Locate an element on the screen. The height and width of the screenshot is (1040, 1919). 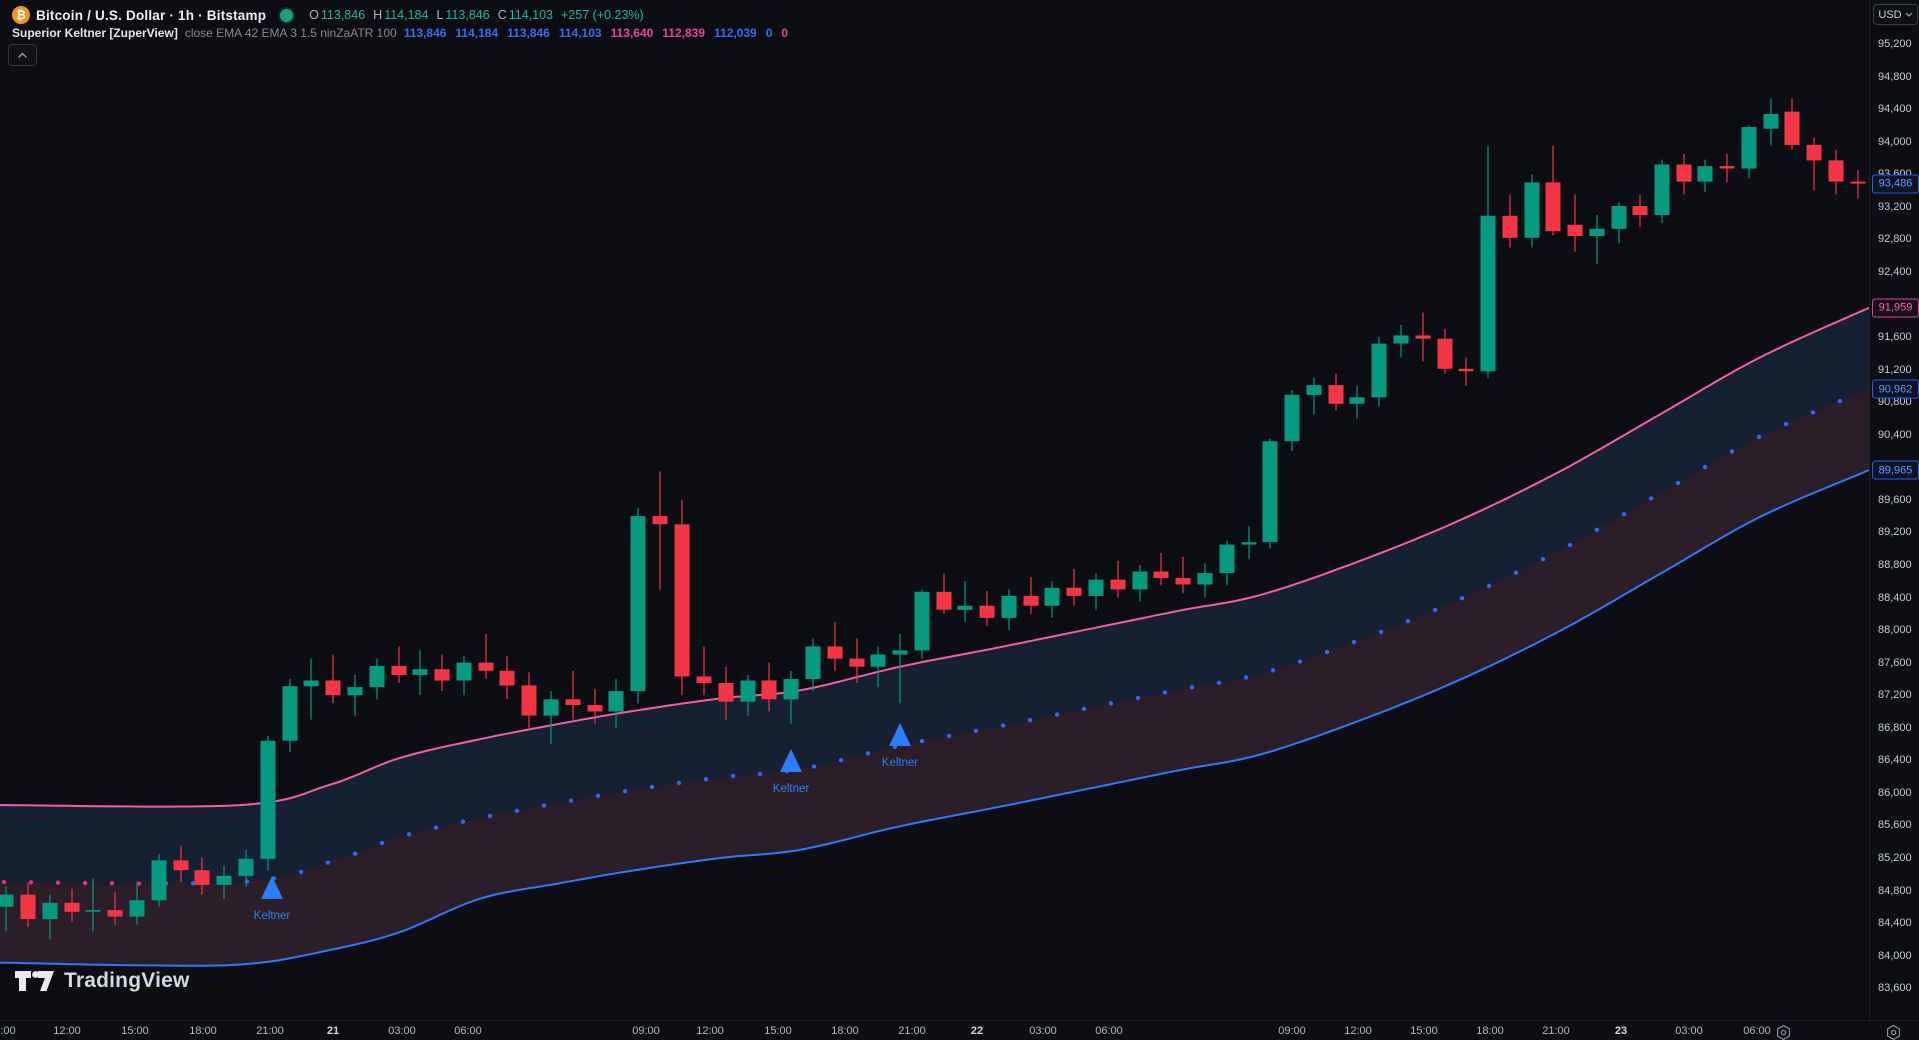
price-tick-label: 88,400 is located at coordinates (1895, 597).